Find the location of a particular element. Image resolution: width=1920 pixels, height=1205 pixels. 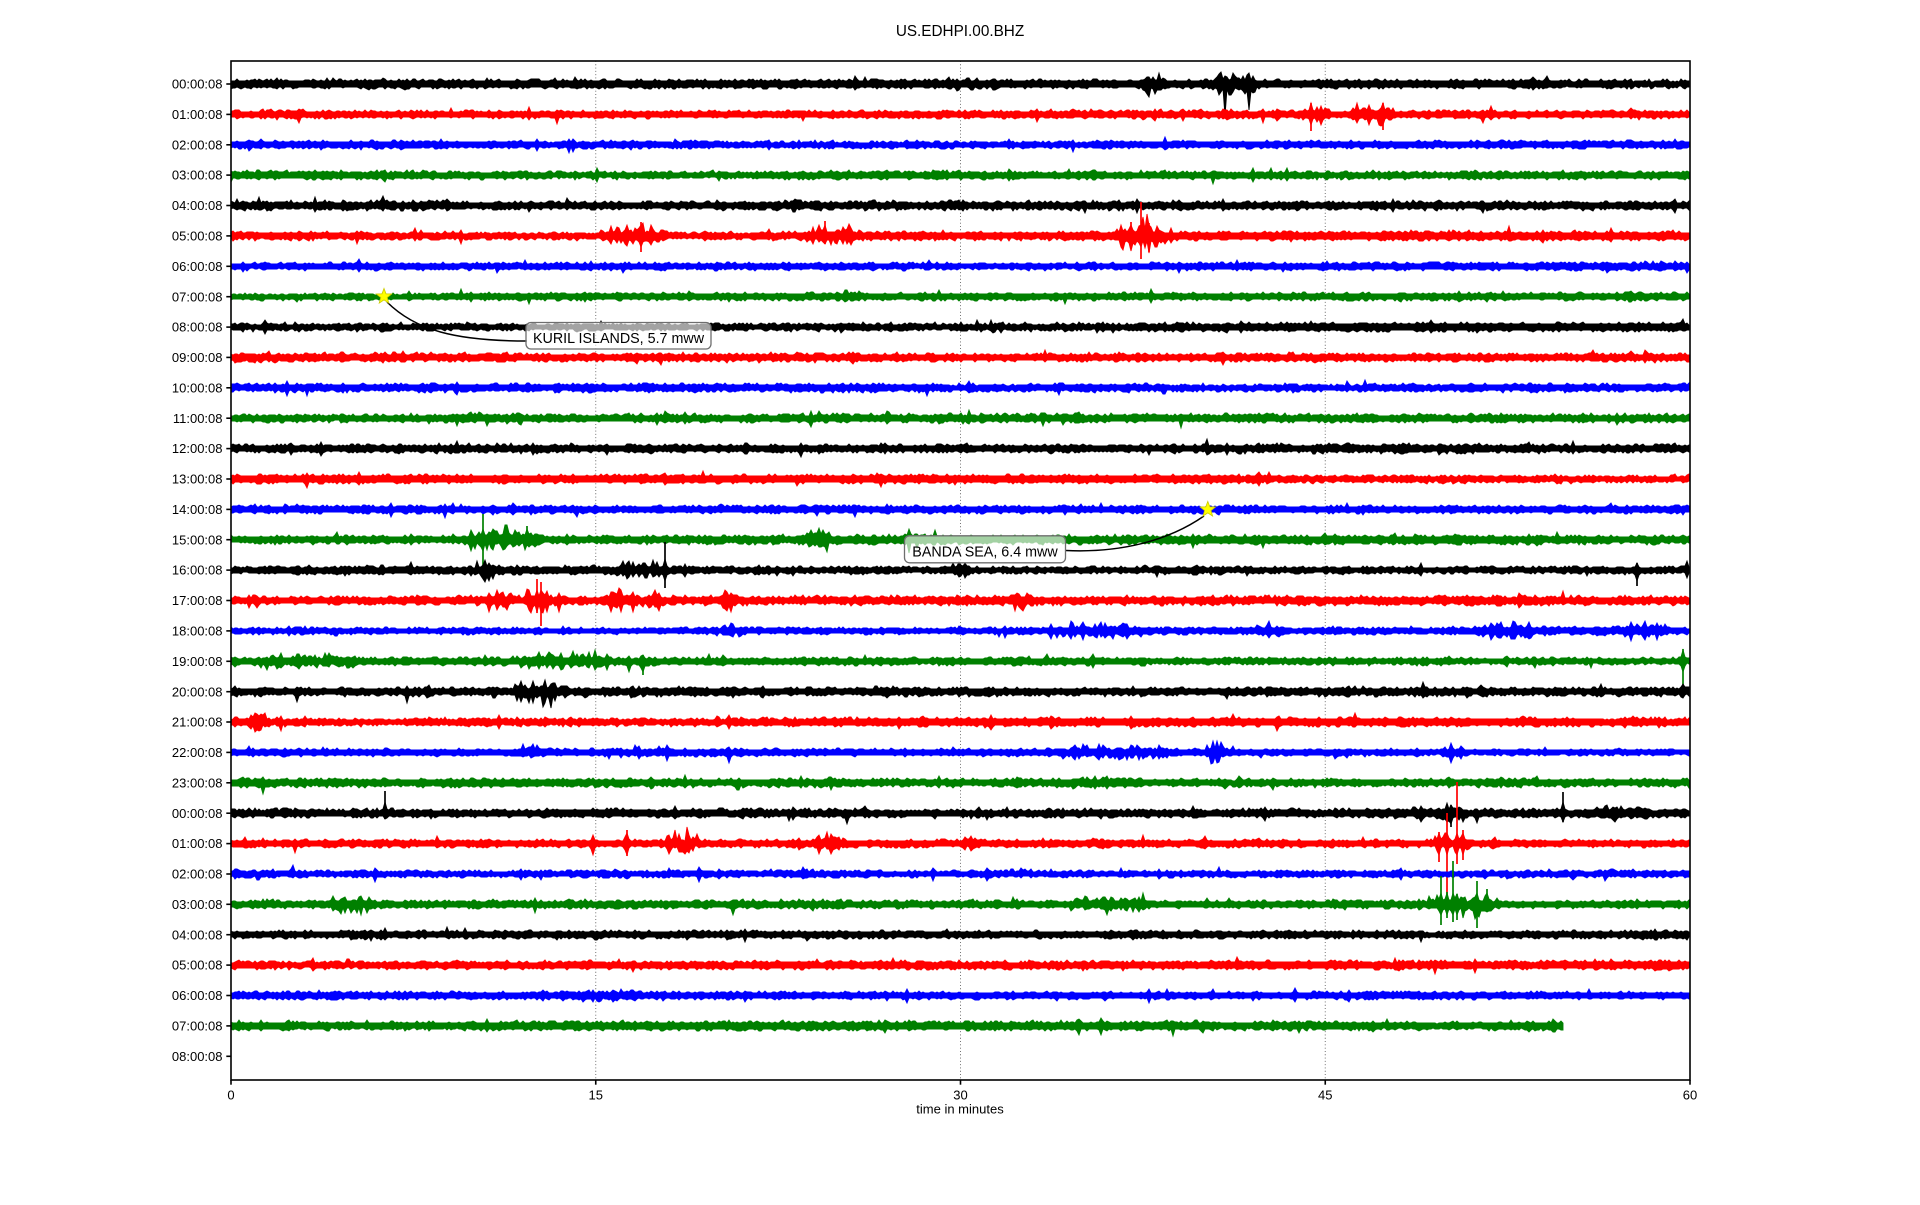

svg-text: time in minutes is located at coordinates (960, 1109).